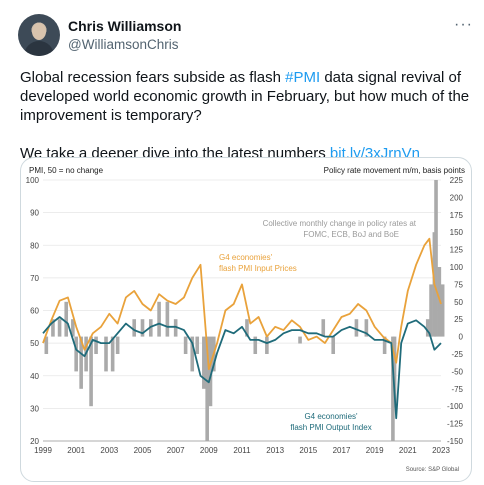 Image resolution: width=484 pixels, height=485 pixels. Describe the element at coordinates (432, 470) in the screenshot. I see `source-note: Source: S&P Global` at that location.